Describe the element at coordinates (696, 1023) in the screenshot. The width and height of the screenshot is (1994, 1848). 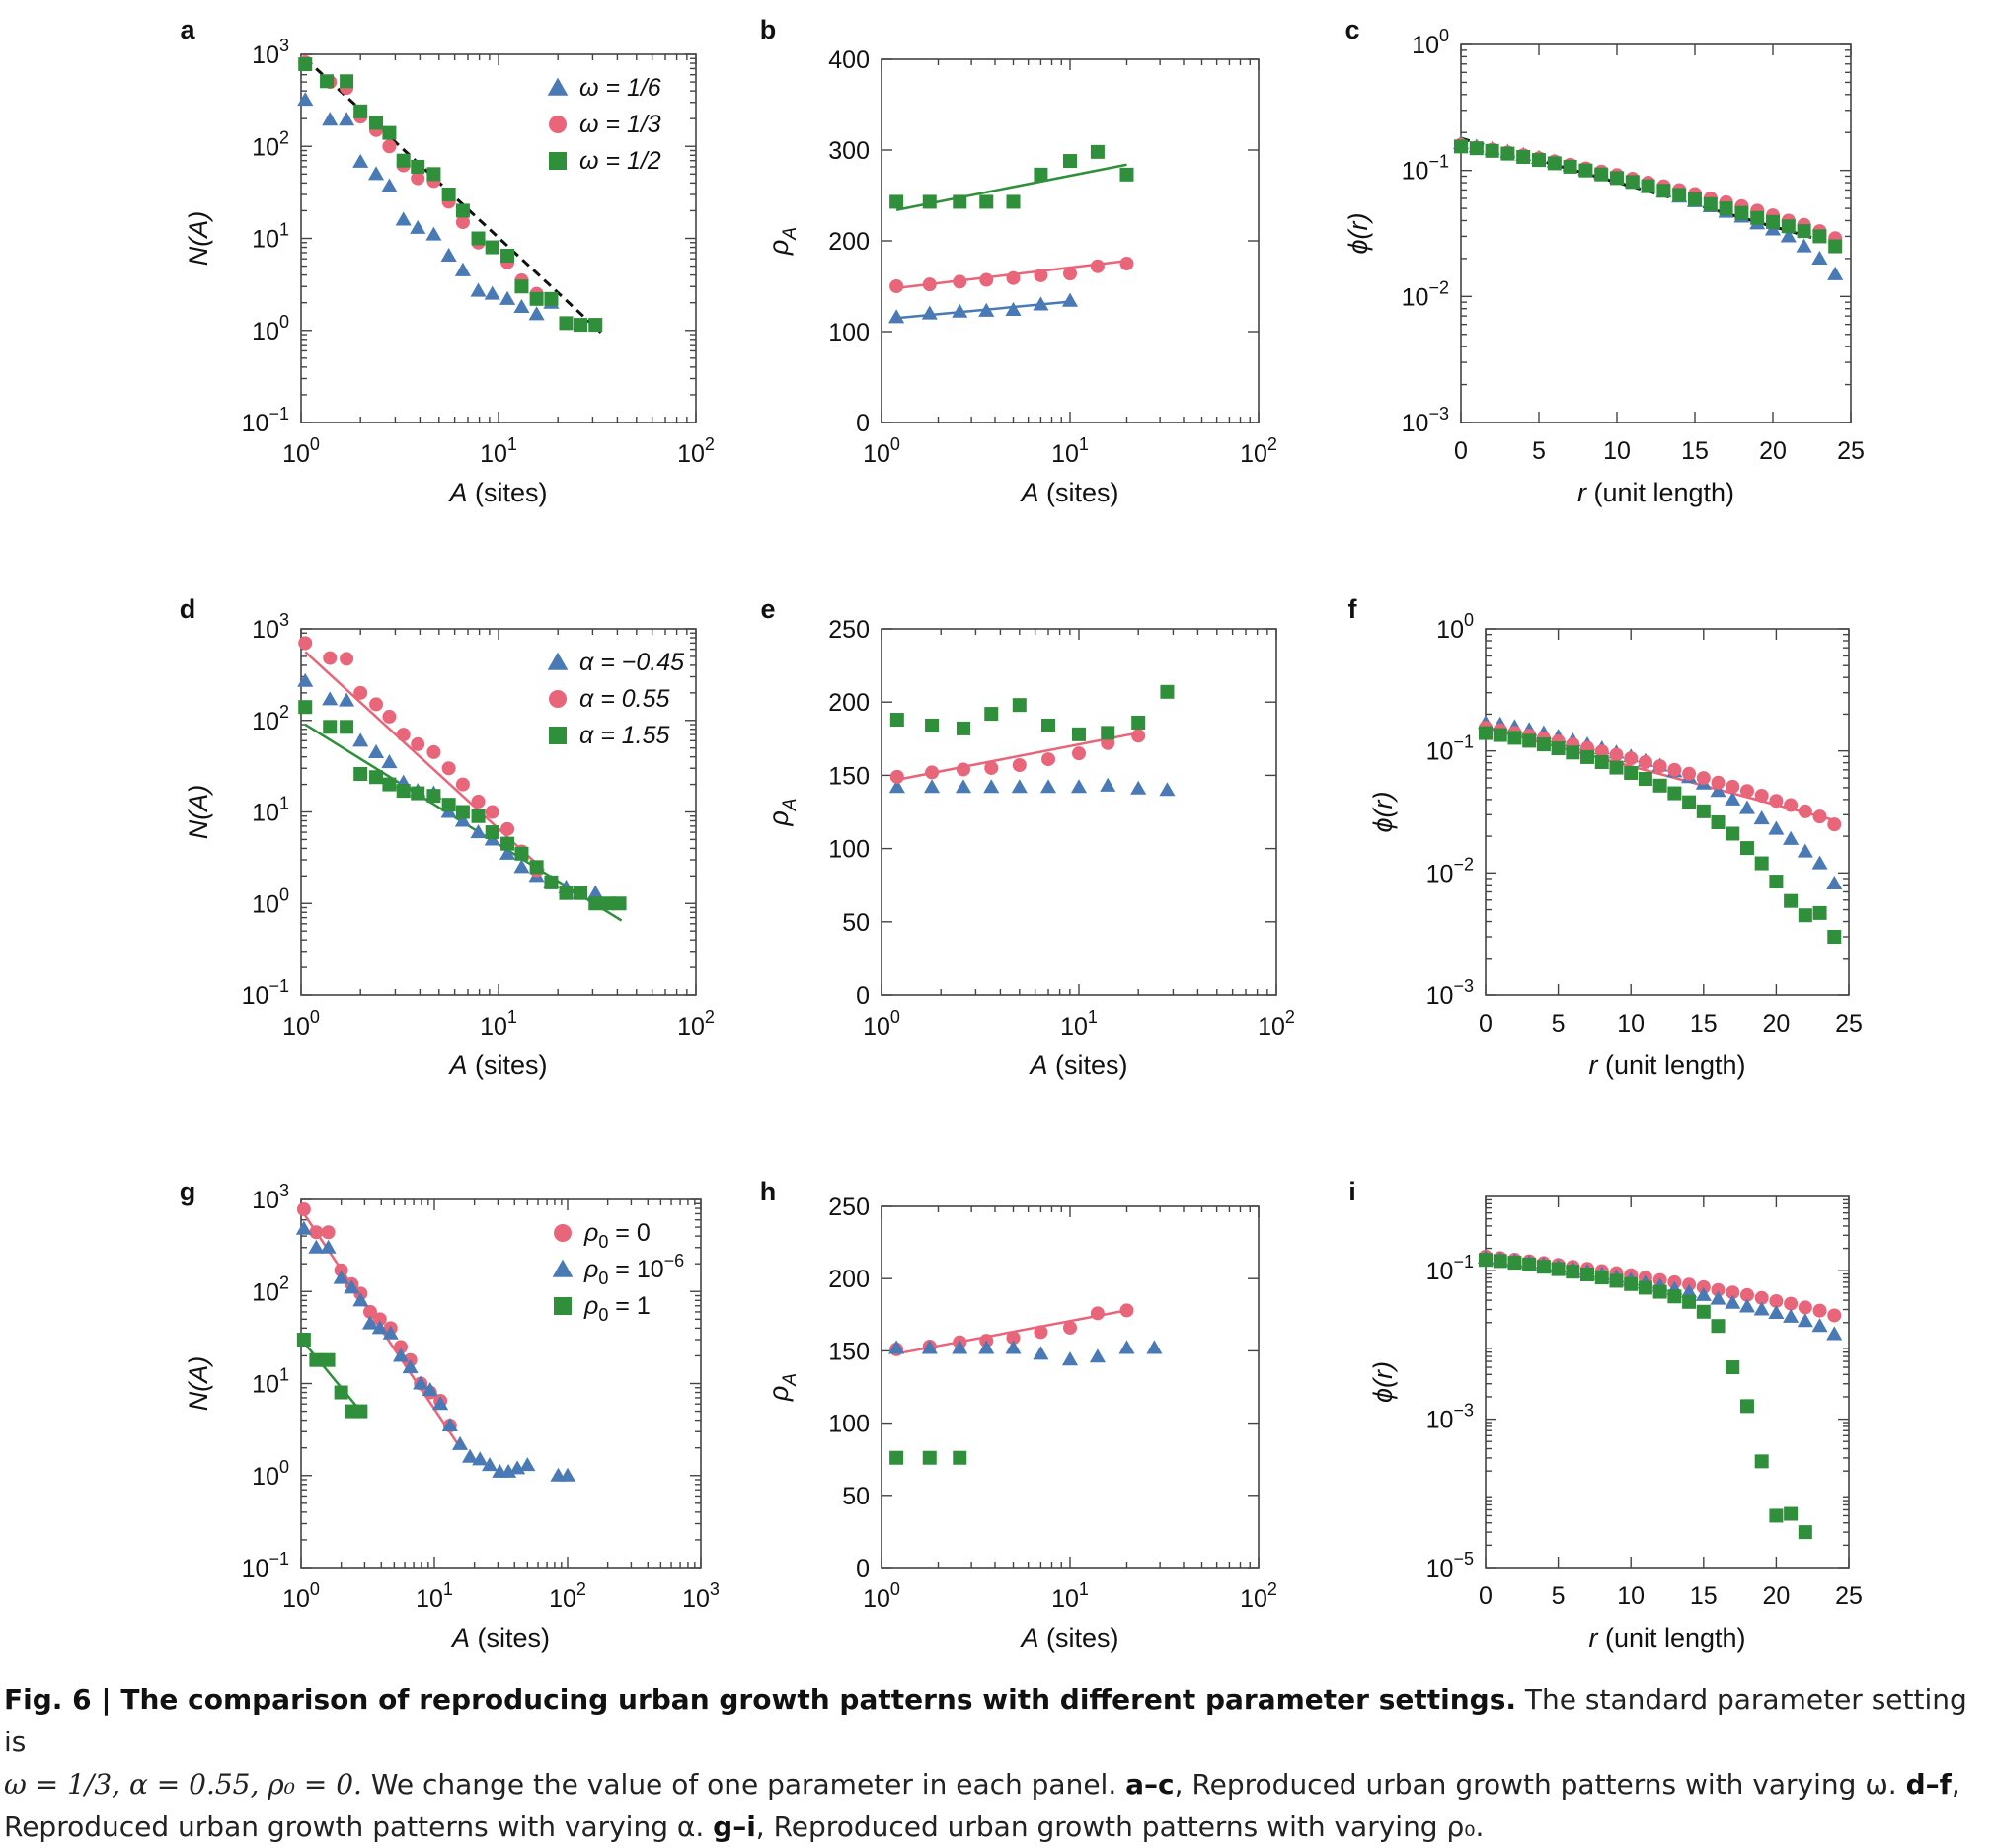
I see `x-tick-label: 10²` at that location.